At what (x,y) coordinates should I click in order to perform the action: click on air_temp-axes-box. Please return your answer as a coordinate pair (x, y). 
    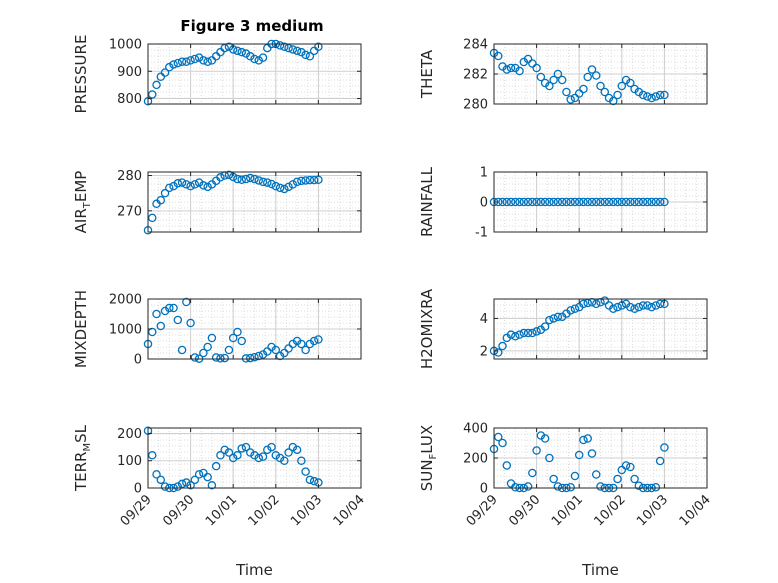
    Looking at the image, I should click on (254, 202).